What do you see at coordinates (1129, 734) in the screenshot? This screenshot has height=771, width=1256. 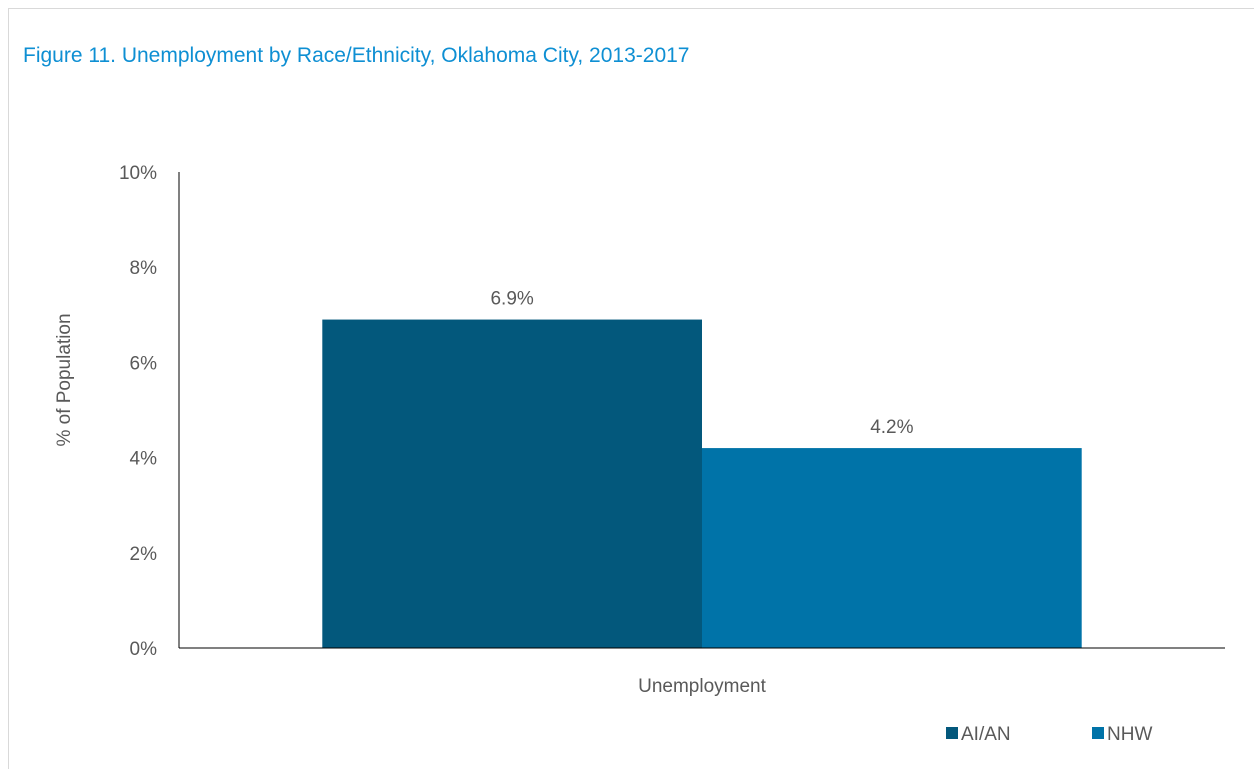 I see `legend-label: NHW` at bounding box center [1129, 734].